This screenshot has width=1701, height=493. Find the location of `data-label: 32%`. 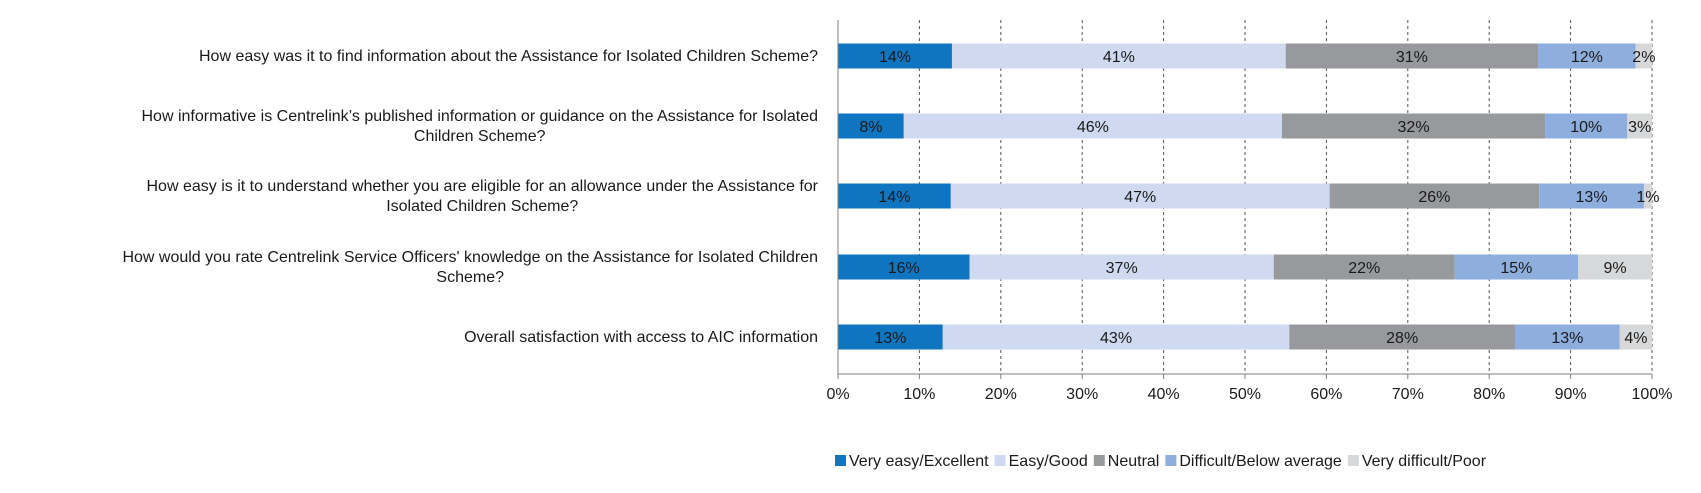

data-label: 32% is located at coordinates (1414, 127).